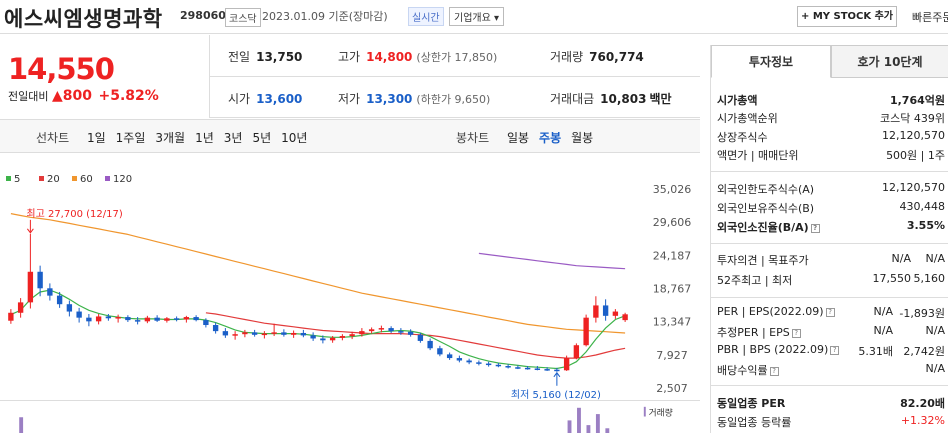  What do you see at coordinates (831, 421) in the screenshot?
I see `sector-change-row: 동일업종 등락률 +1.32%` at bounding box center [831, 421].